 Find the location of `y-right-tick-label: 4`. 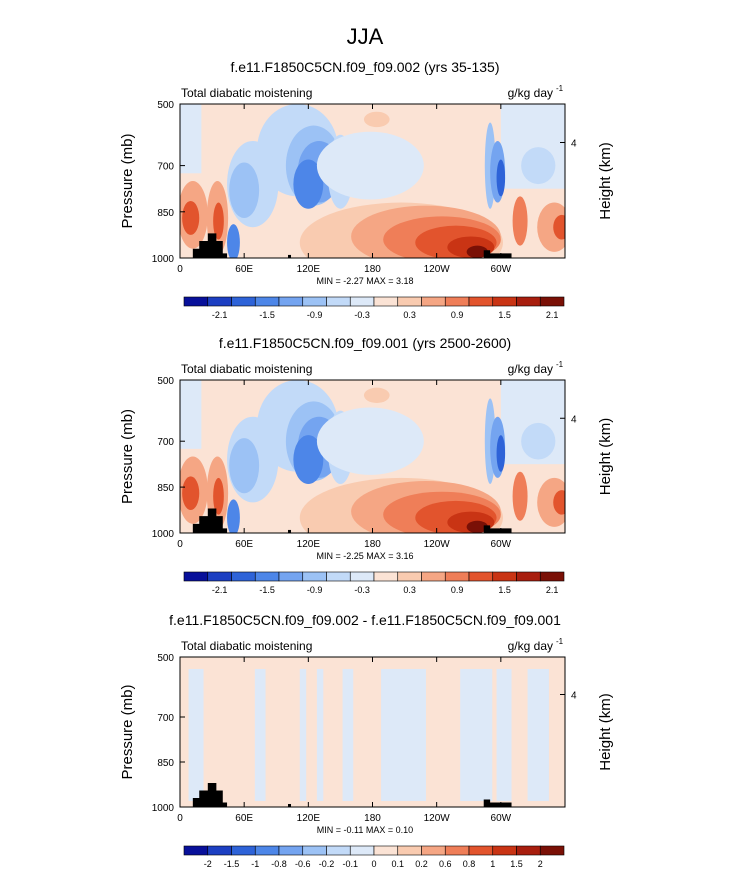

y-right-tick-label: 4 is located at coordinates (574, 419).